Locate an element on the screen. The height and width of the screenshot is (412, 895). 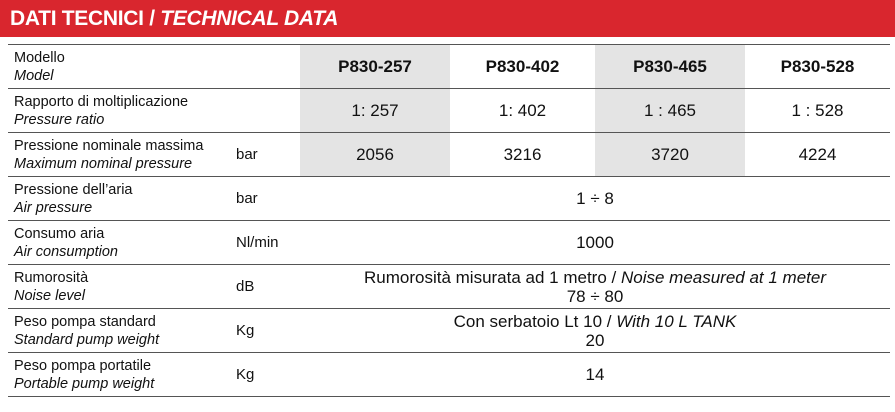
model-name: P830-402 is located at coordinates (522, 66).